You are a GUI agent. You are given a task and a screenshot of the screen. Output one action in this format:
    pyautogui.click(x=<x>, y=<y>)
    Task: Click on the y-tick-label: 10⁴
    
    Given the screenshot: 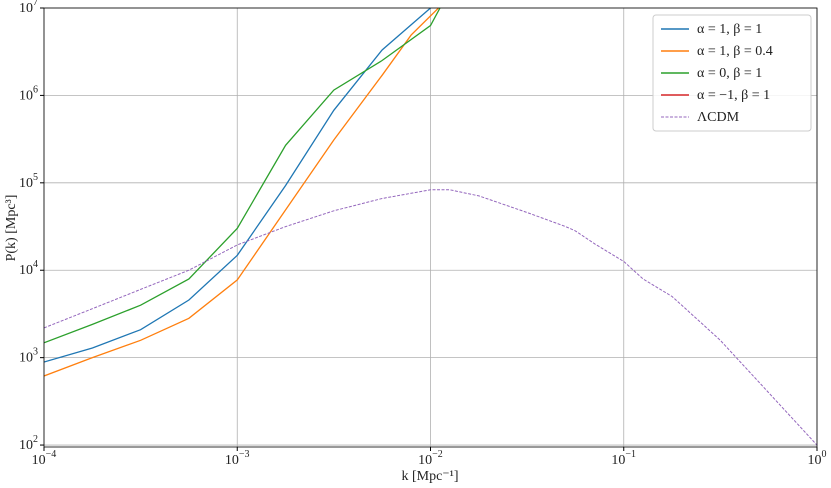 What is the action you would take?
    pyautogui.click(x=28, y=269)
    